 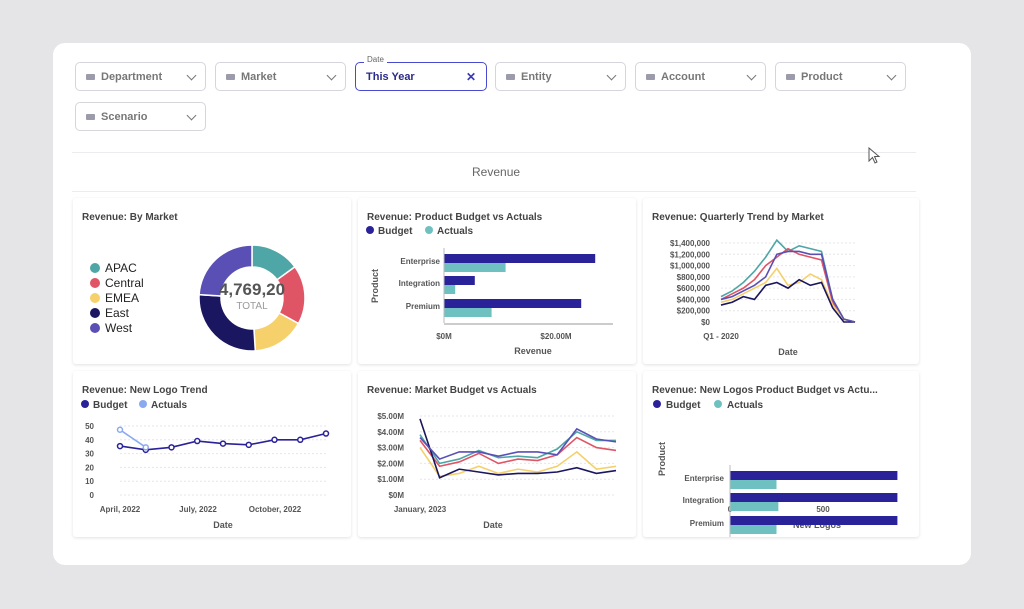 What do you see at coordinates (452, 390) in the screenshot?
I see `panel-title: Revenue: Market Budget vs Actuals` at bounding box center [452, 390].